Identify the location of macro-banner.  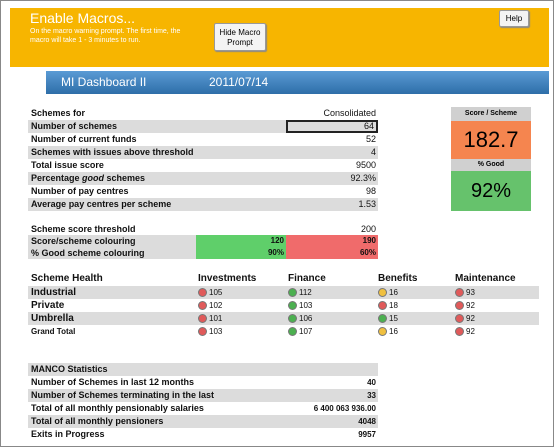
(279, 37).